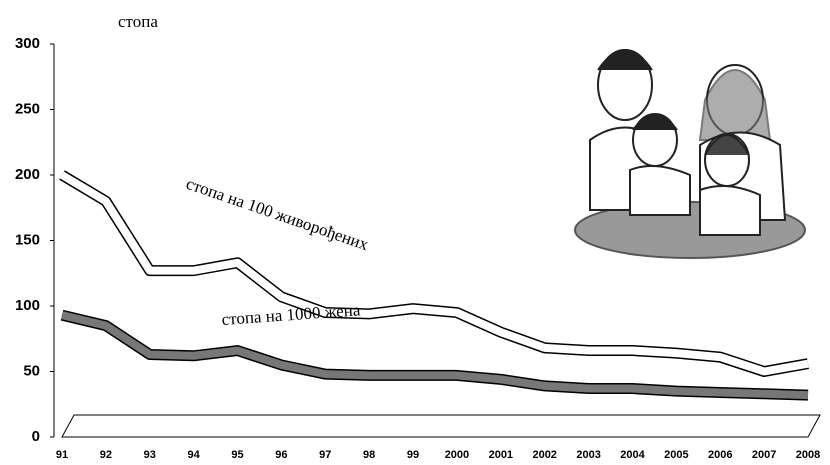  I want to click on y-tick-label: 0, so click(36, 436).